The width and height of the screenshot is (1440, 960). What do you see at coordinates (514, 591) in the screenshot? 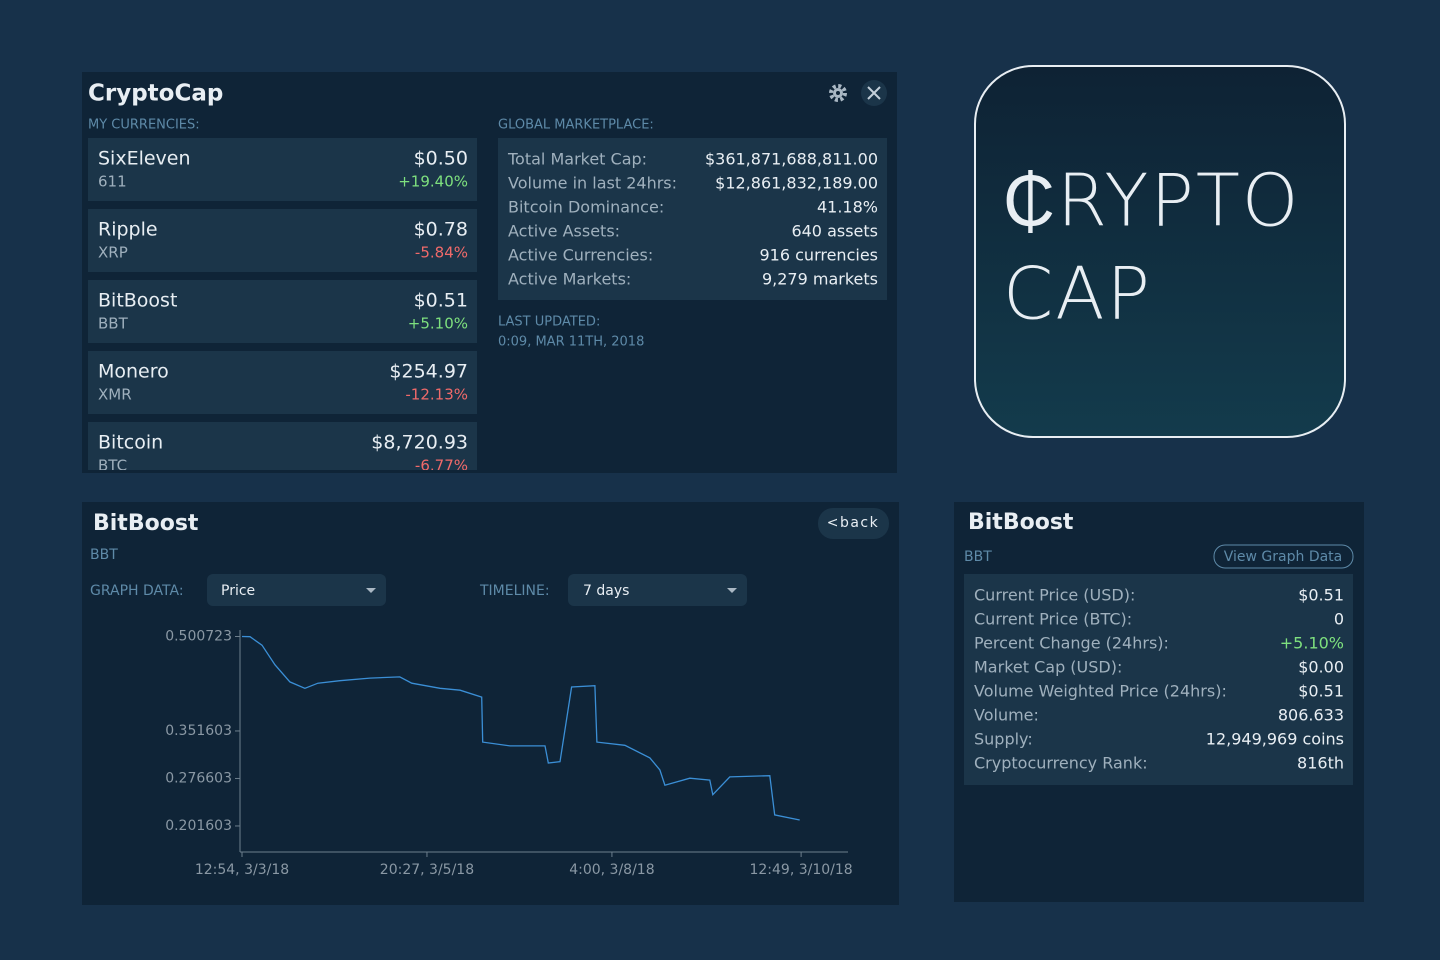
I see `field-label: TIMELINE:` at bounding box center [514, 591].